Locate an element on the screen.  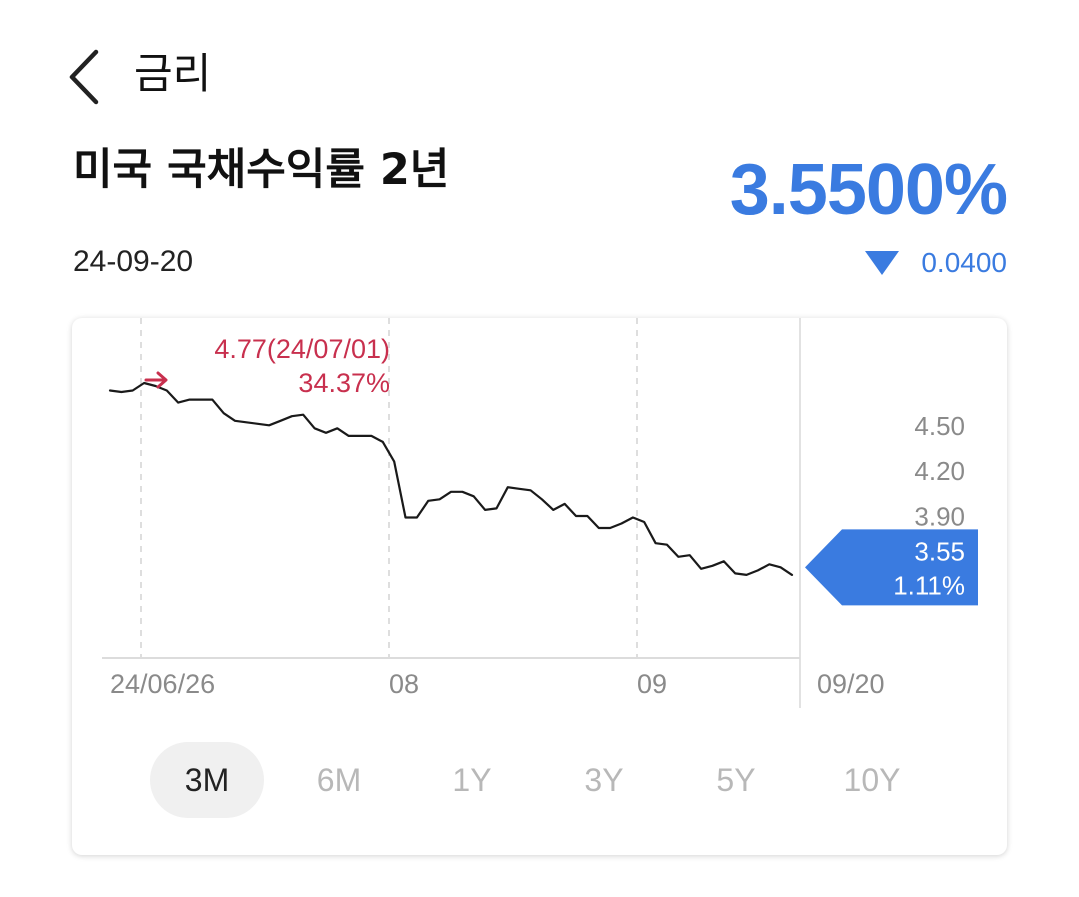
max-value-label: 4.77(24/07/01) is located at coordinates (302, 349).